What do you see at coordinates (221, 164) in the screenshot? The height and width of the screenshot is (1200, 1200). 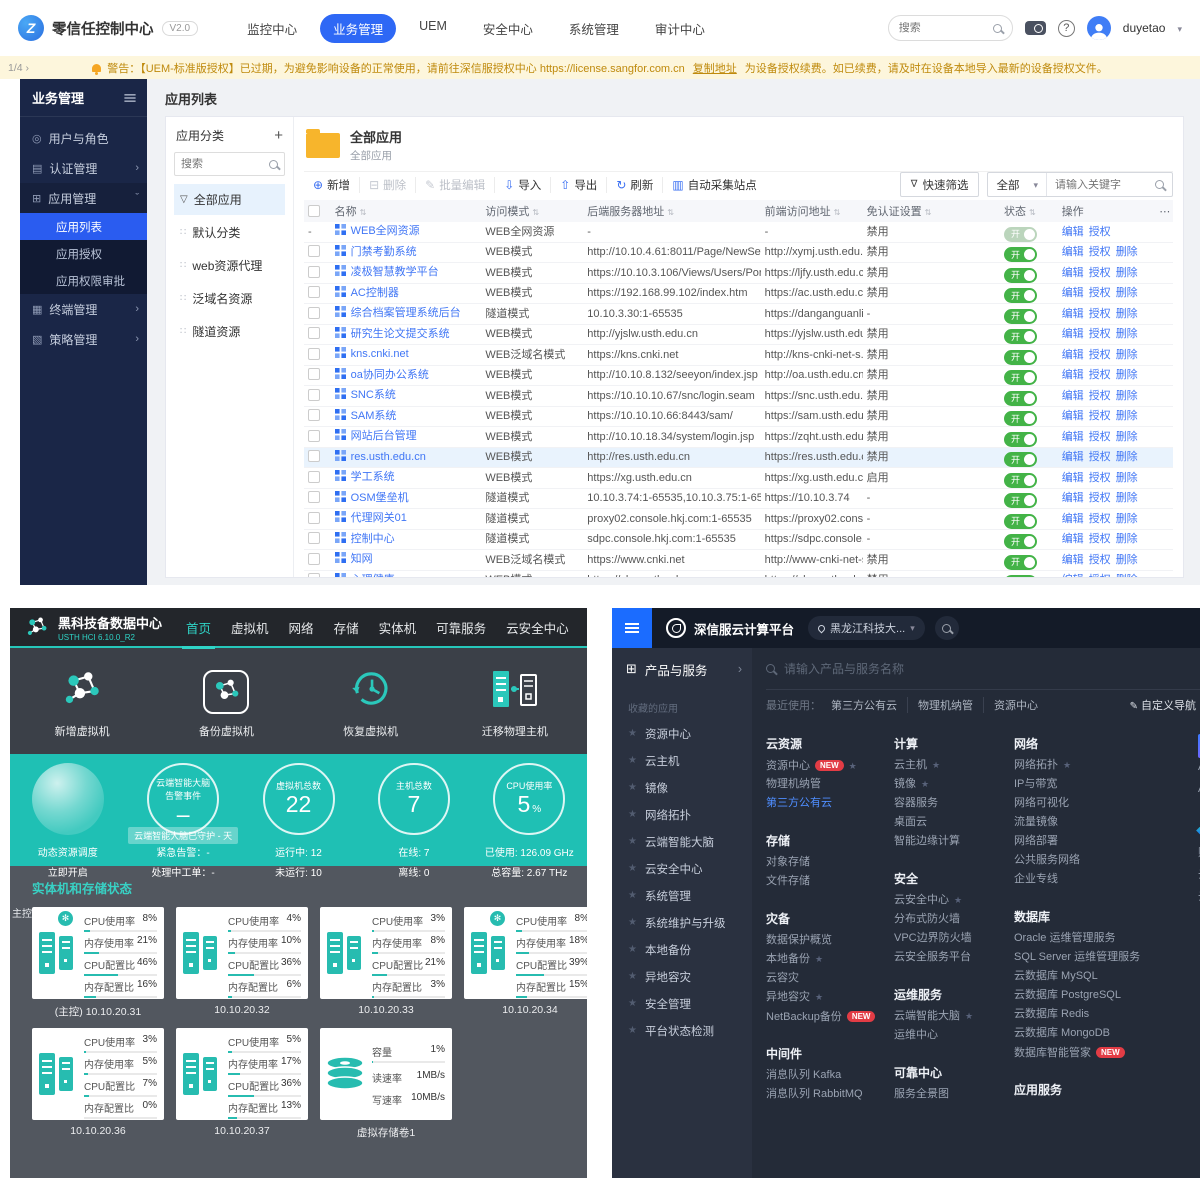 I see `category-search-input` at bounding box center [221, 164].